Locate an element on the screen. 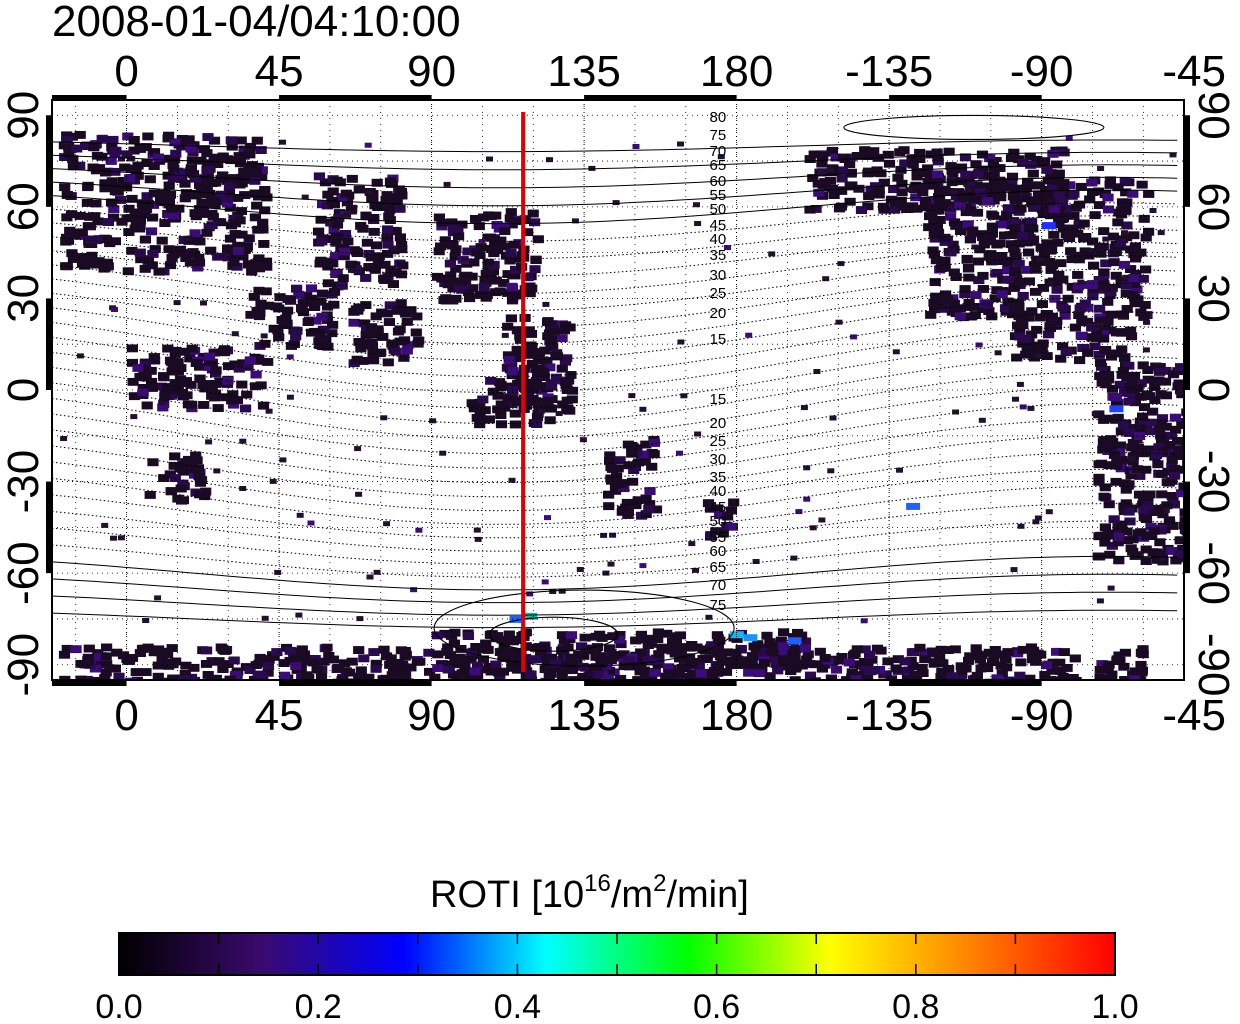 The image size is (1240, 1024). colorbar-title-main: ROTI [10 is located at coordinates (507, 895).